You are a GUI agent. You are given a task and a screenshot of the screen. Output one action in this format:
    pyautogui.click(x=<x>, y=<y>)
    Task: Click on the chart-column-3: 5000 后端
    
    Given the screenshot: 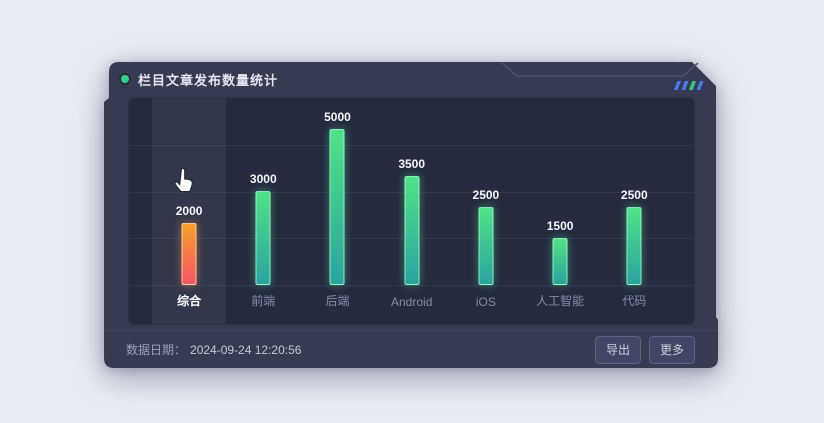 What is the action you would take?
    pyautogui.click(x=337, y=211)
    